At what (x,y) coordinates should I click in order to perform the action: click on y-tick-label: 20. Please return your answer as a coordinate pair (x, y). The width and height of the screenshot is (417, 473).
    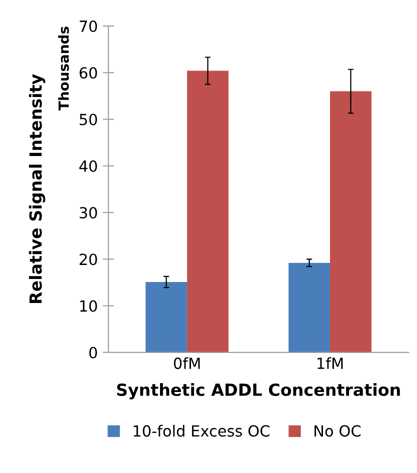
    Looking at the image, I should click on (88, 260).